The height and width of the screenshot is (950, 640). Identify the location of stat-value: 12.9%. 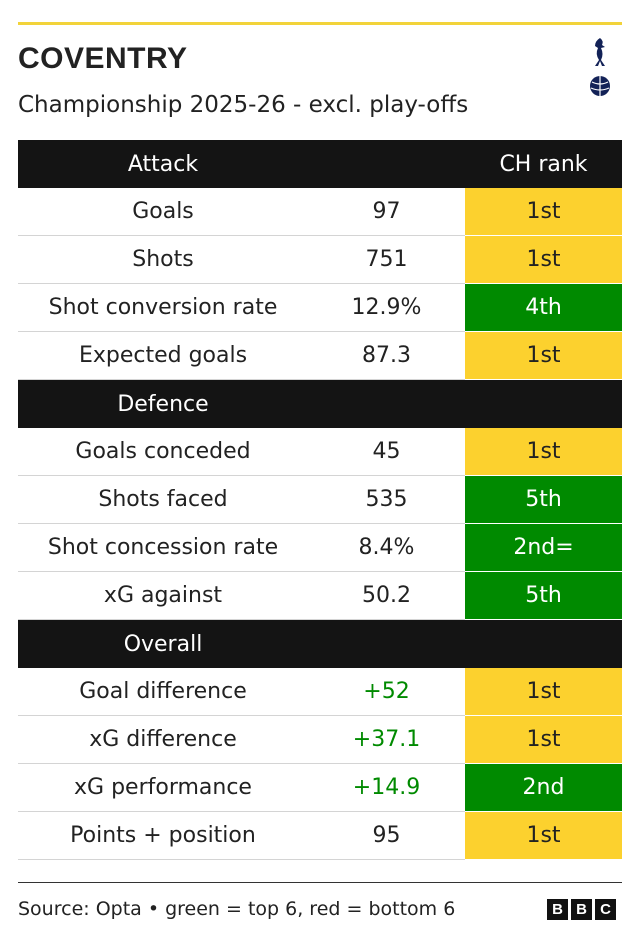
(386, 307).